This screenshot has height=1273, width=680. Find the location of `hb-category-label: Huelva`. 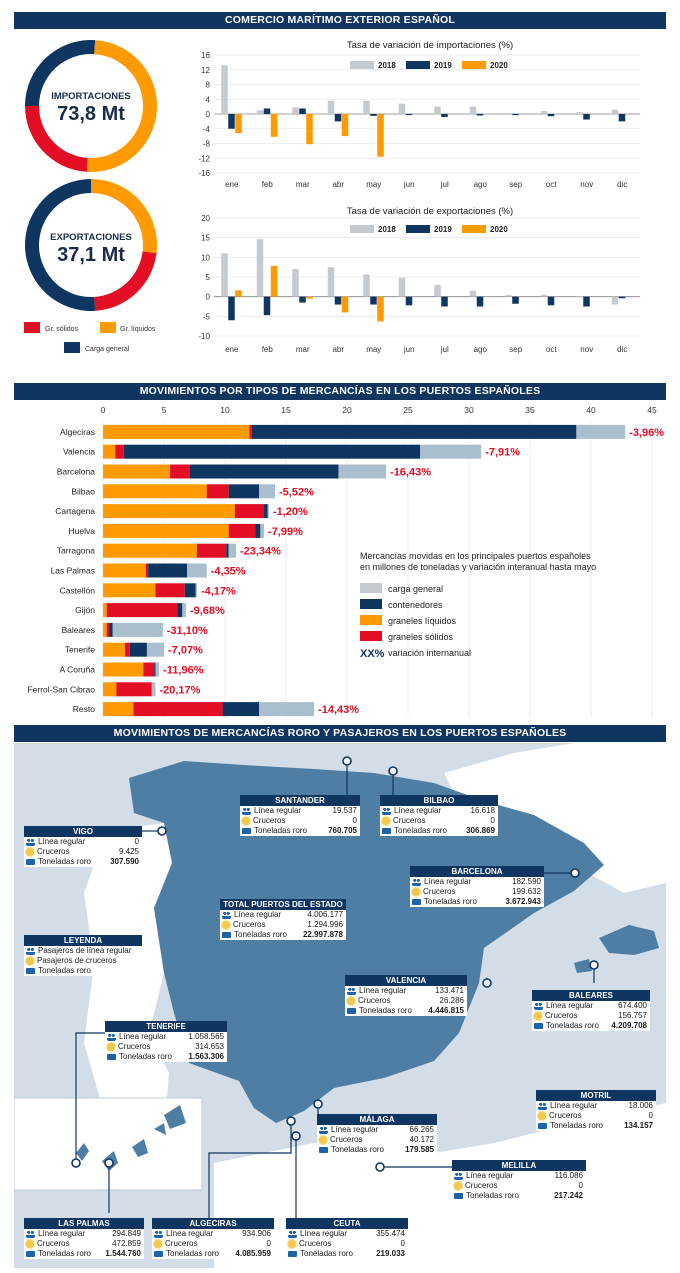

hb-category-label: Huelva is located at coordinates (82, 531).